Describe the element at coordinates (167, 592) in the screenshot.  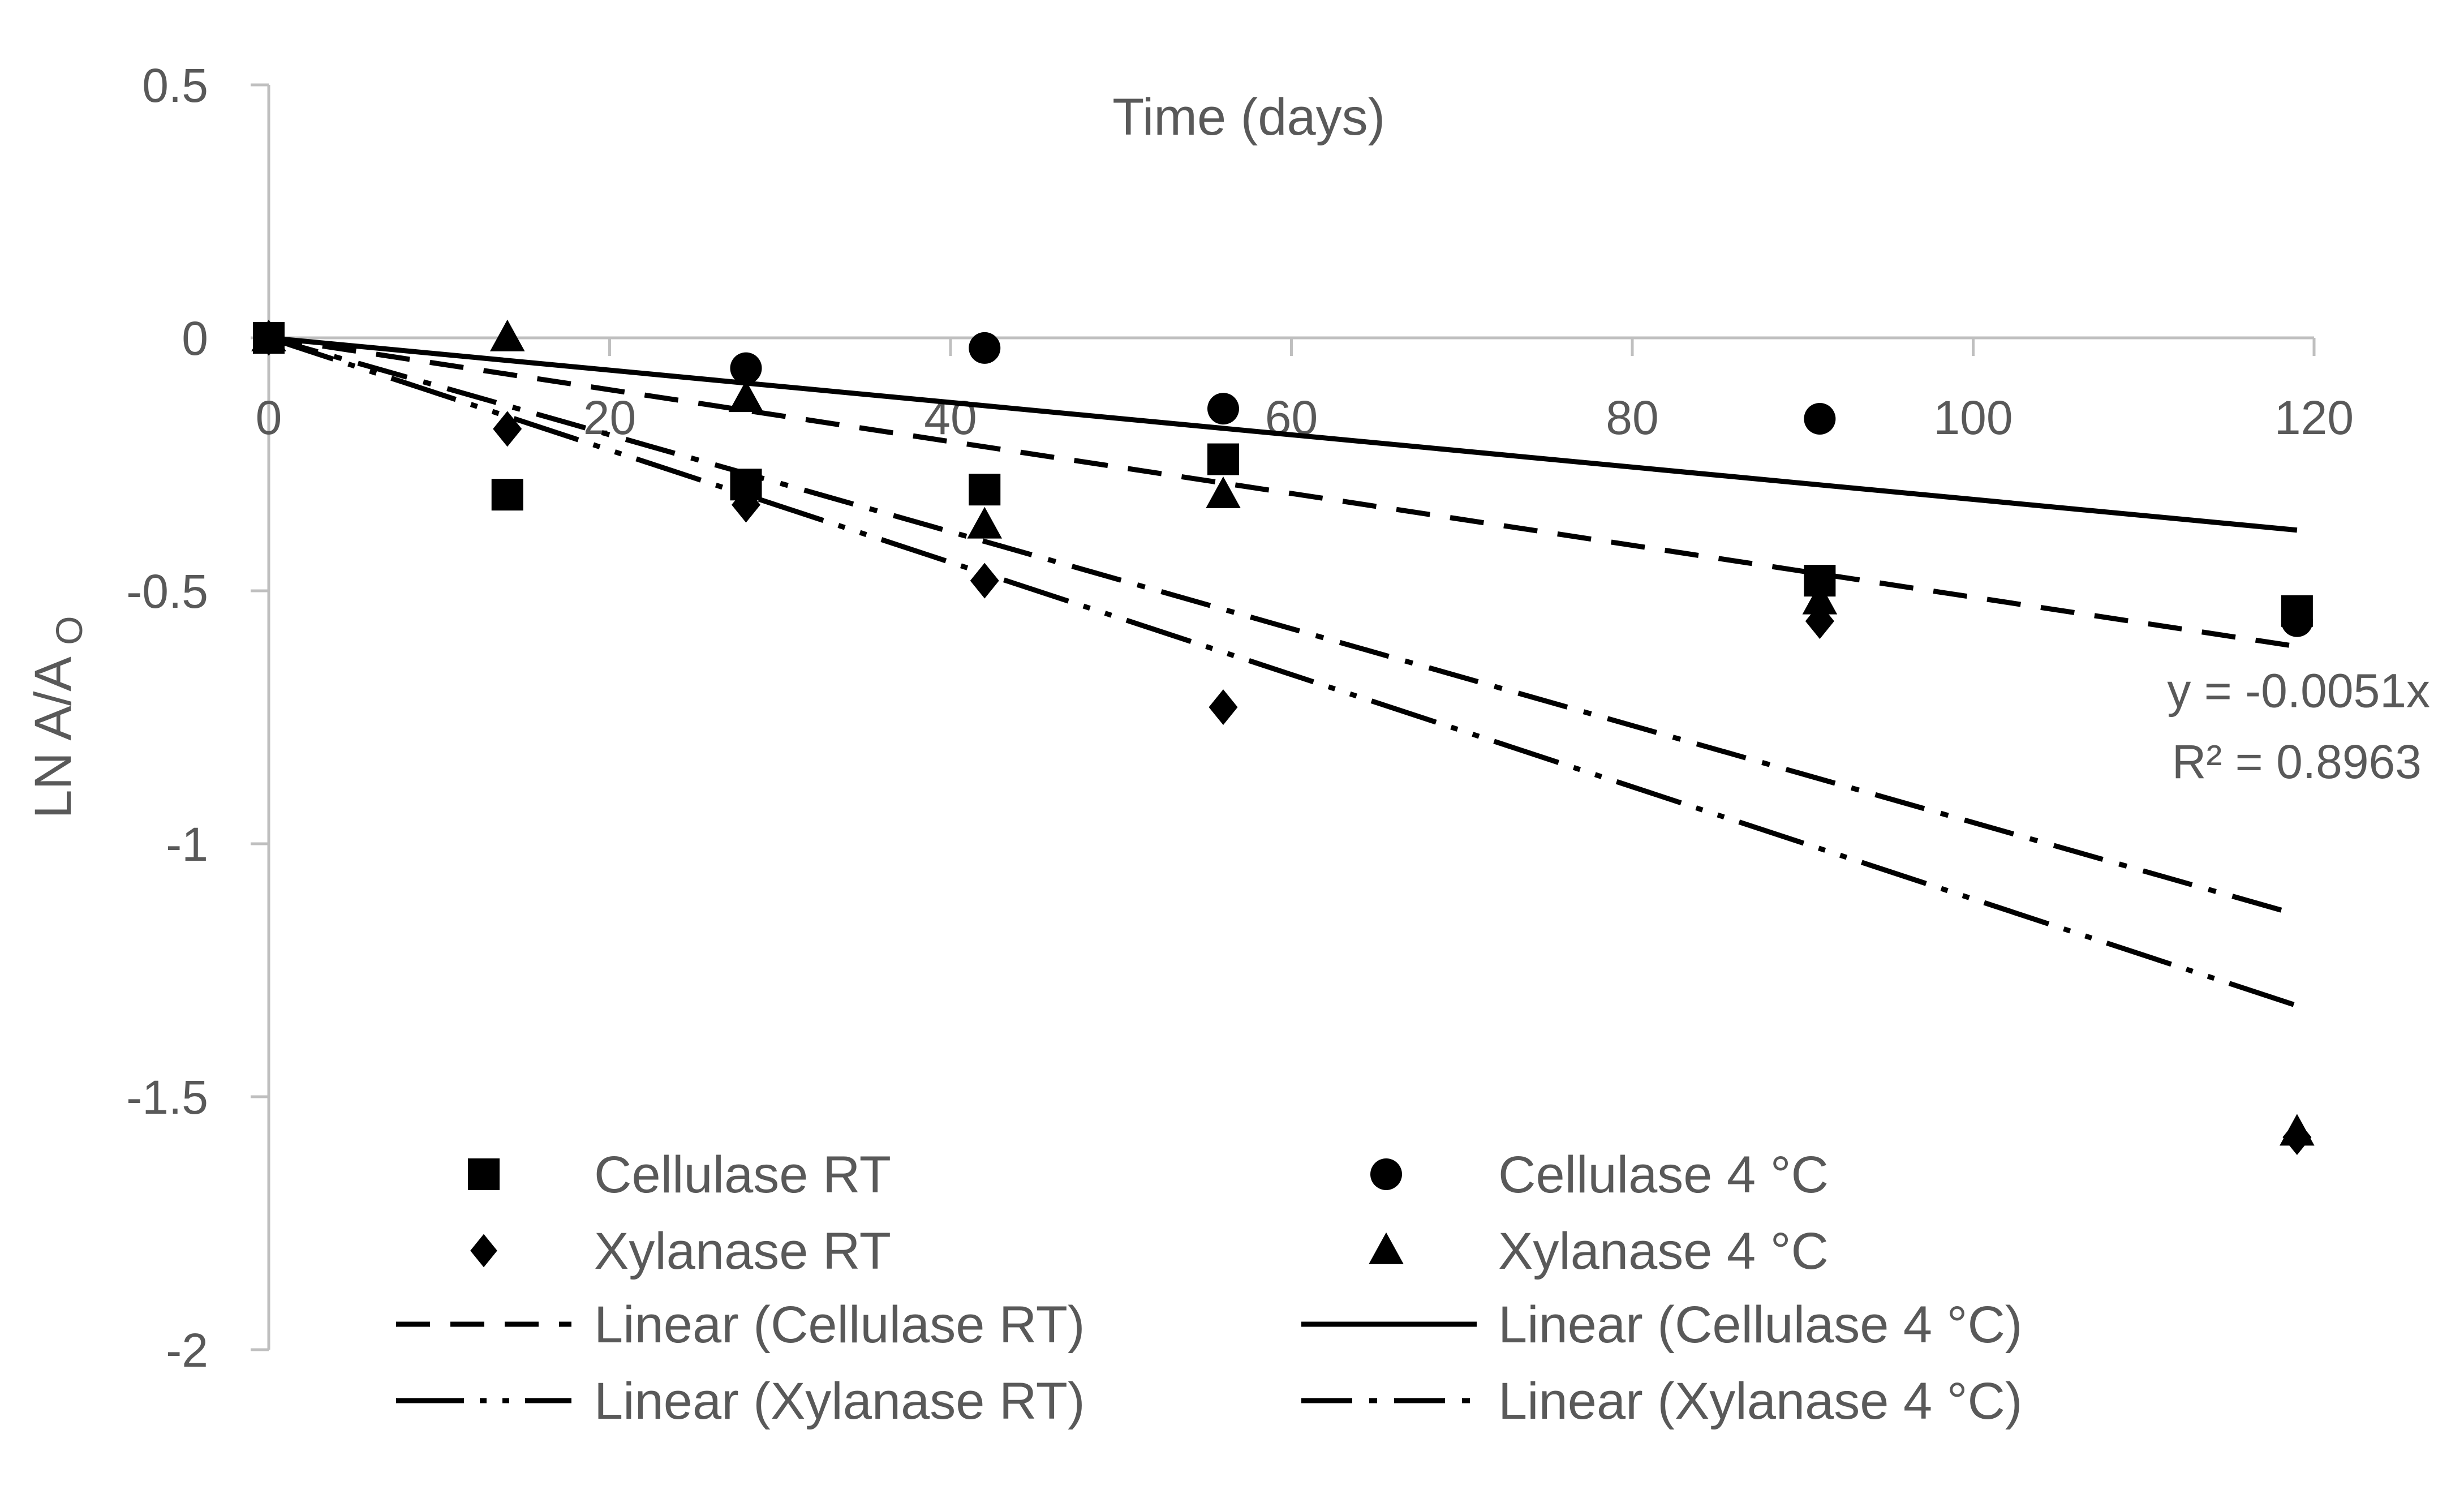
I see `y-tick-label: -0.5` at that location.